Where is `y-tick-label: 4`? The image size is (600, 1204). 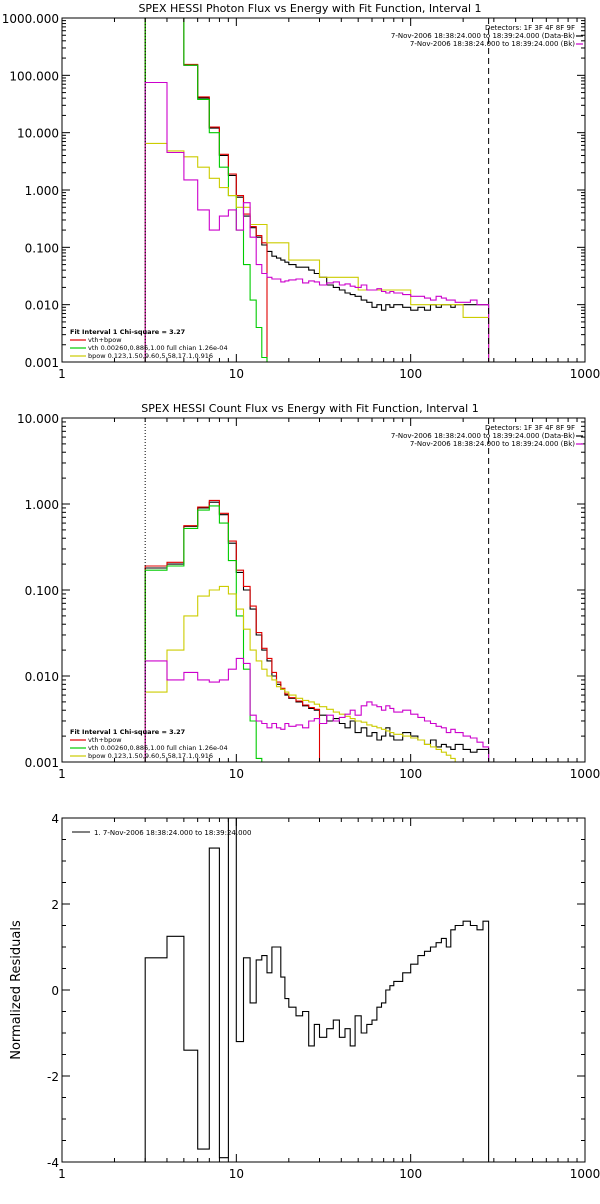
y-tick-label: 4 is located at coordinates (55, 819).